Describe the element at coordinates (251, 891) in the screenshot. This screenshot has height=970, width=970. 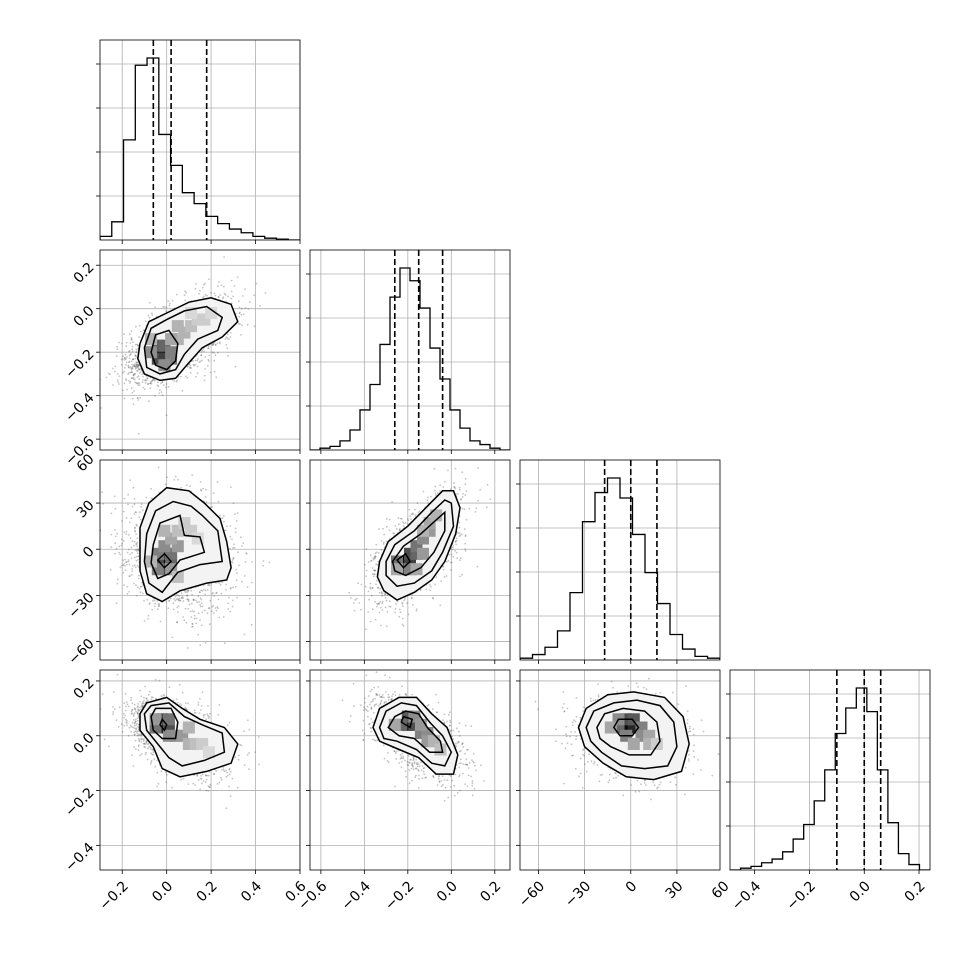
I see `x-tick-label-0-3: 0.4` at that location.